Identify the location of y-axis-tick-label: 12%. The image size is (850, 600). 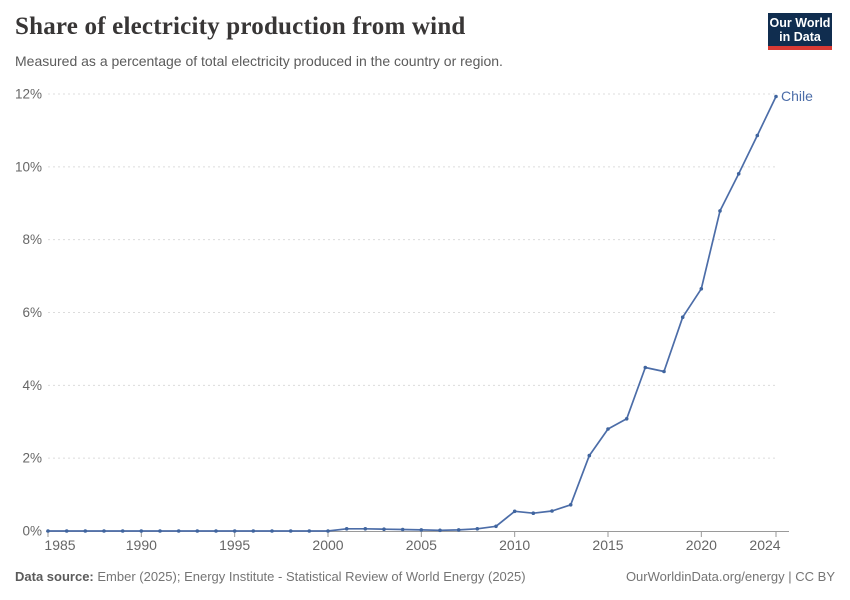
(28, 94).